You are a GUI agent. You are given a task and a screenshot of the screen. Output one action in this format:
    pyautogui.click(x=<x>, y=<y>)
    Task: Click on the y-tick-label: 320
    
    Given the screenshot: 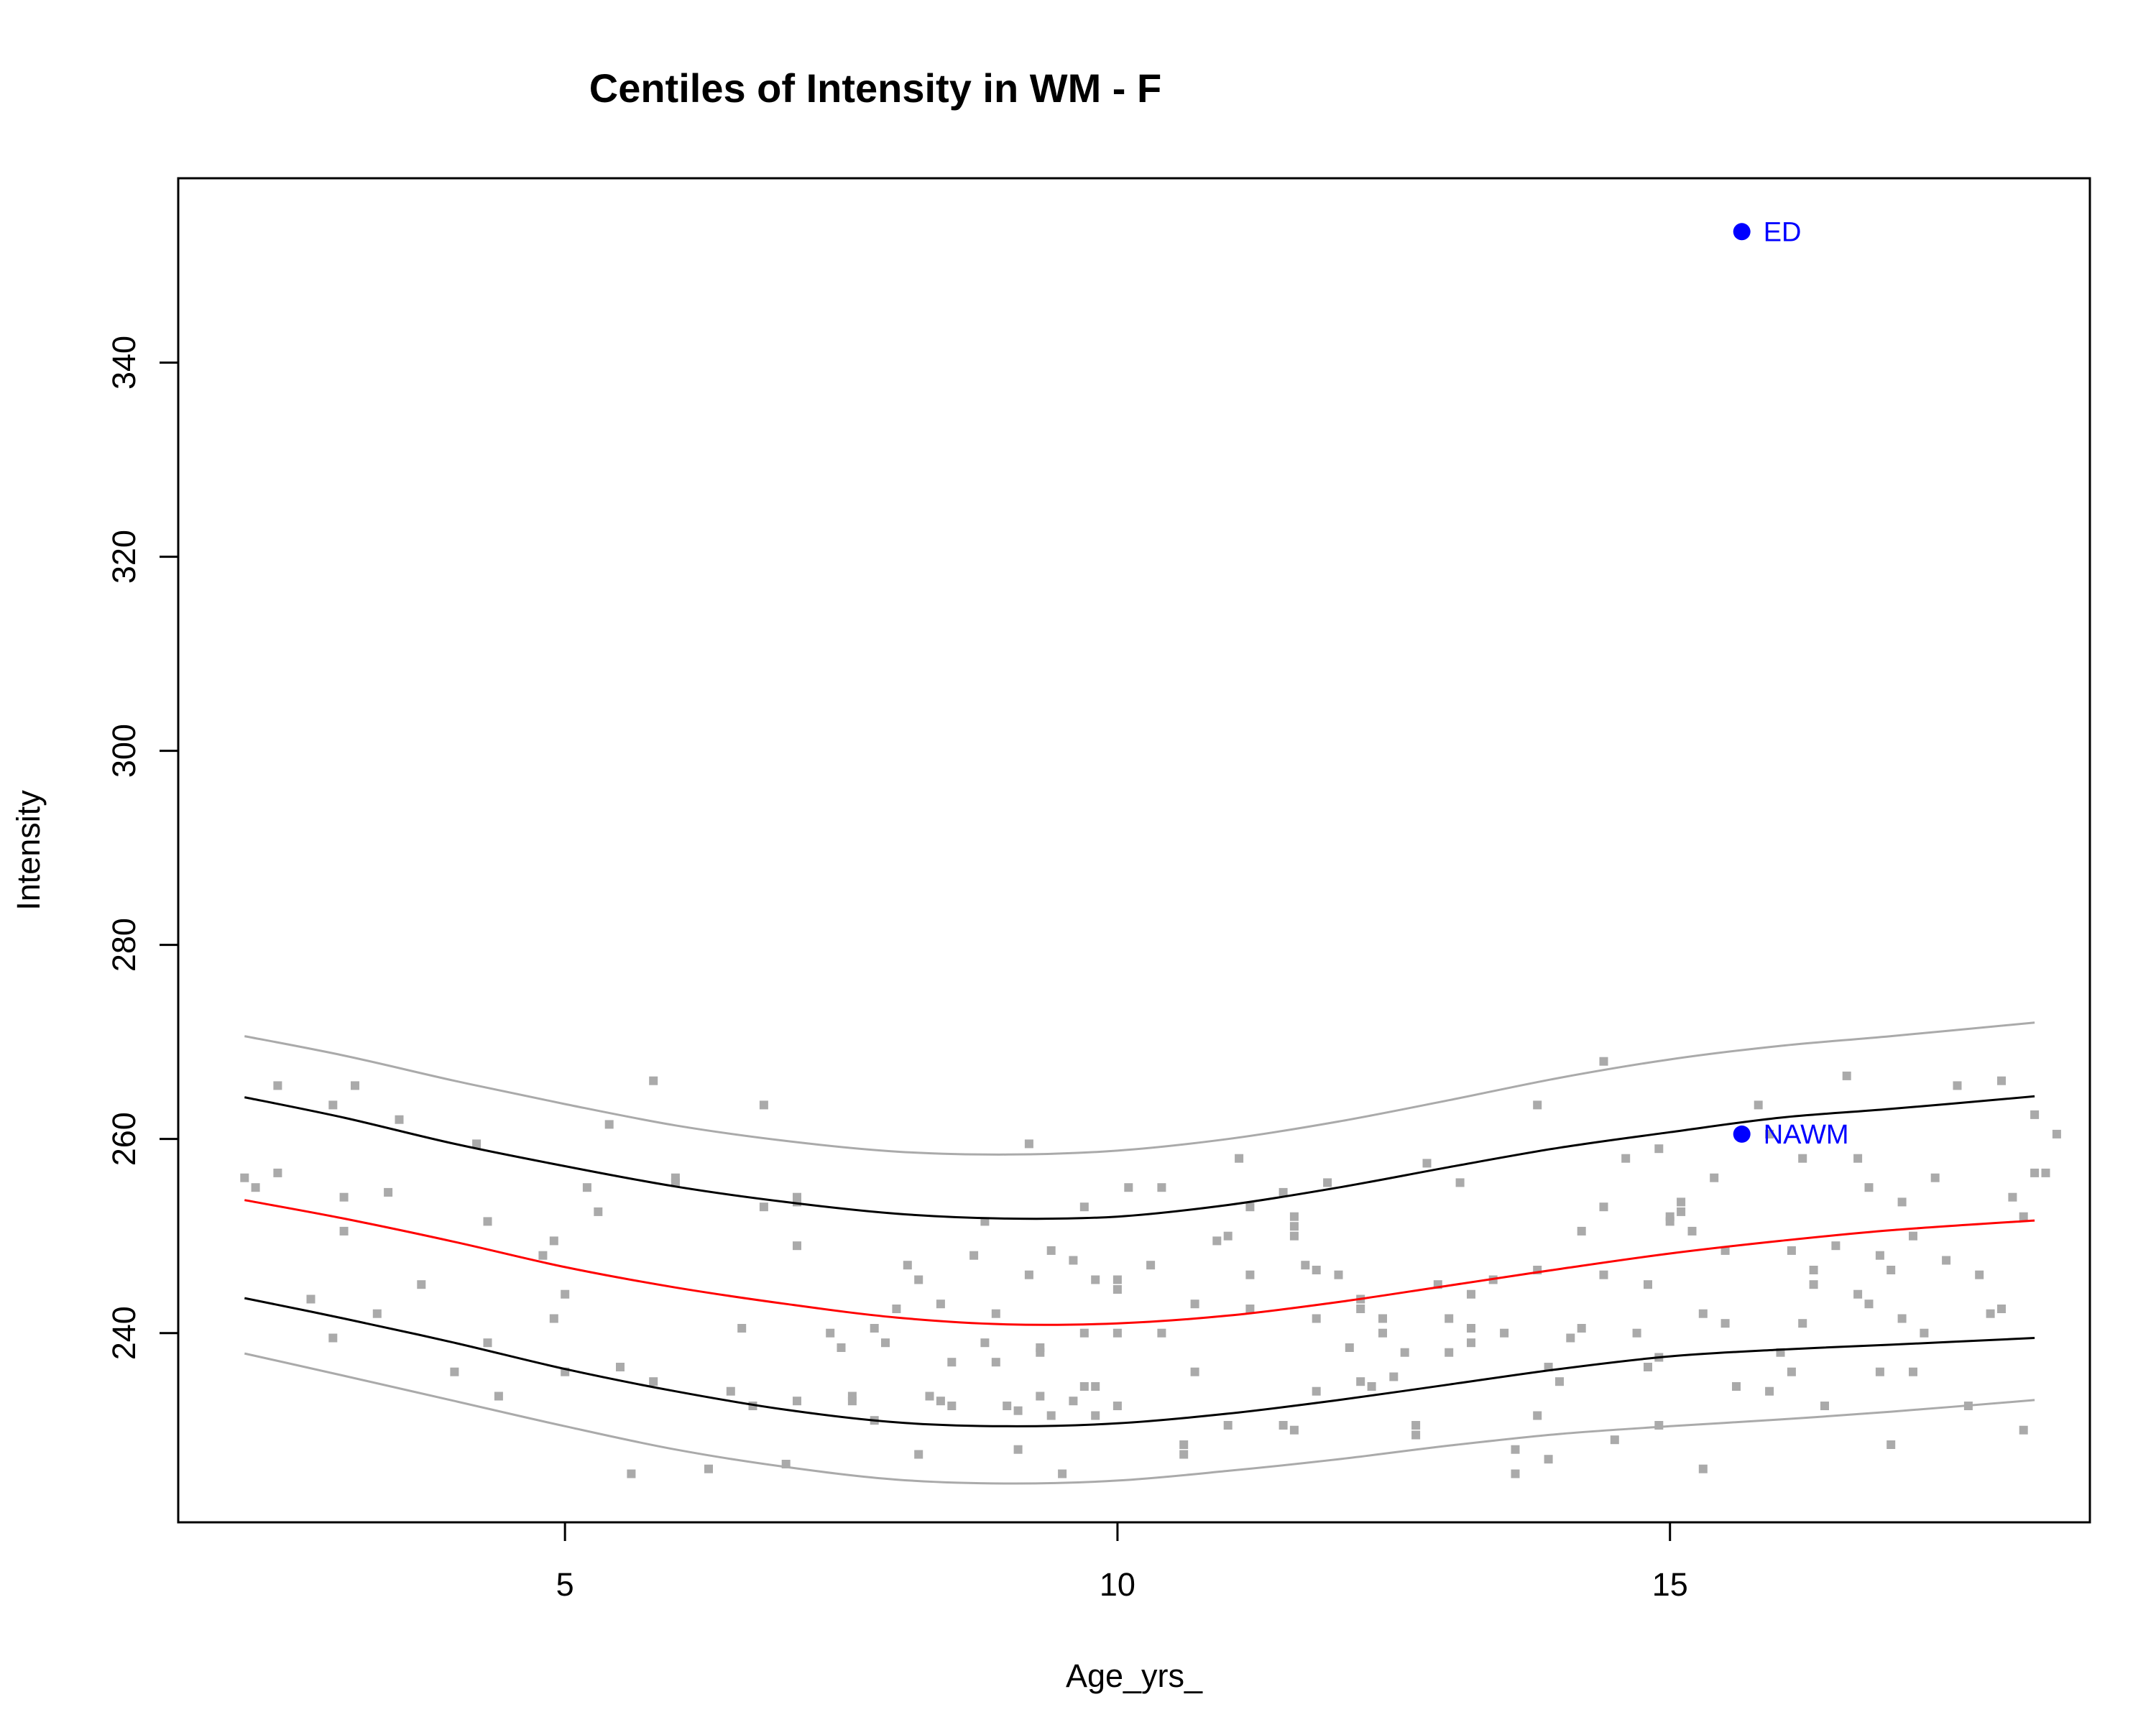 What is the action you would take?
    pyautogui.click(x=124, y=557)
    